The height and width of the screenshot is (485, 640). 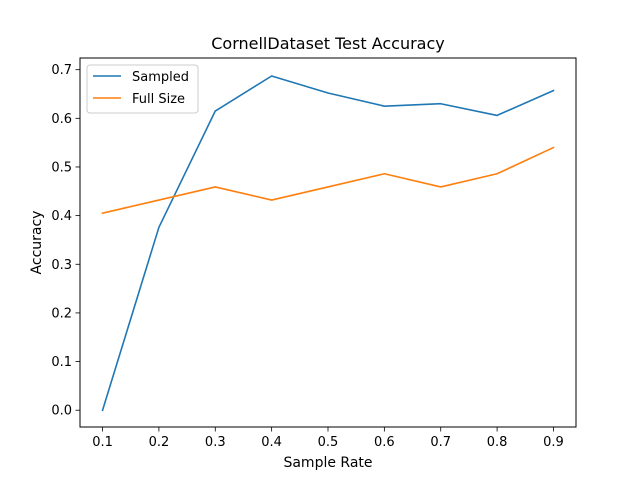 I want to click on y-tick-label: 0.1, so click(x=61, y=362).